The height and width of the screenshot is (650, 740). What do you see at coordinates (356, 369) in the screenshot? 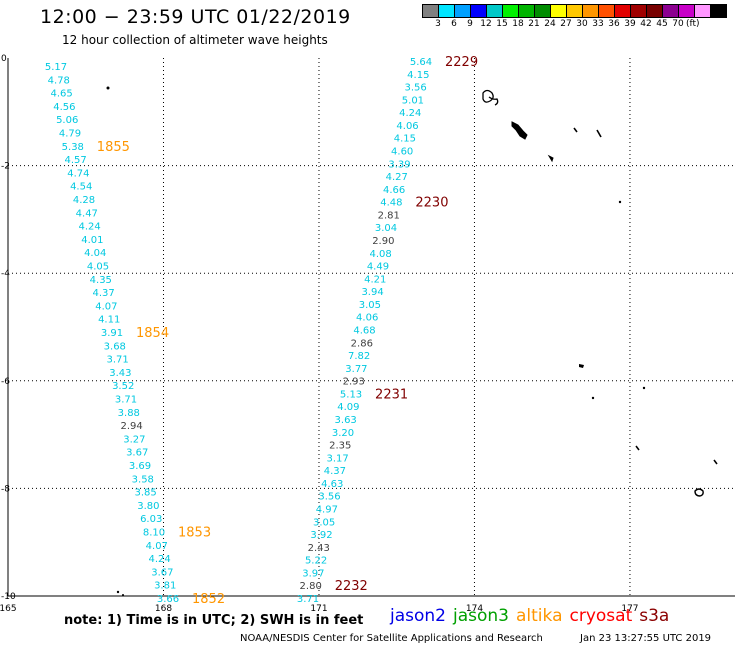
I see `wave-height-reading: 3.77` at bounding box center [356, 369].